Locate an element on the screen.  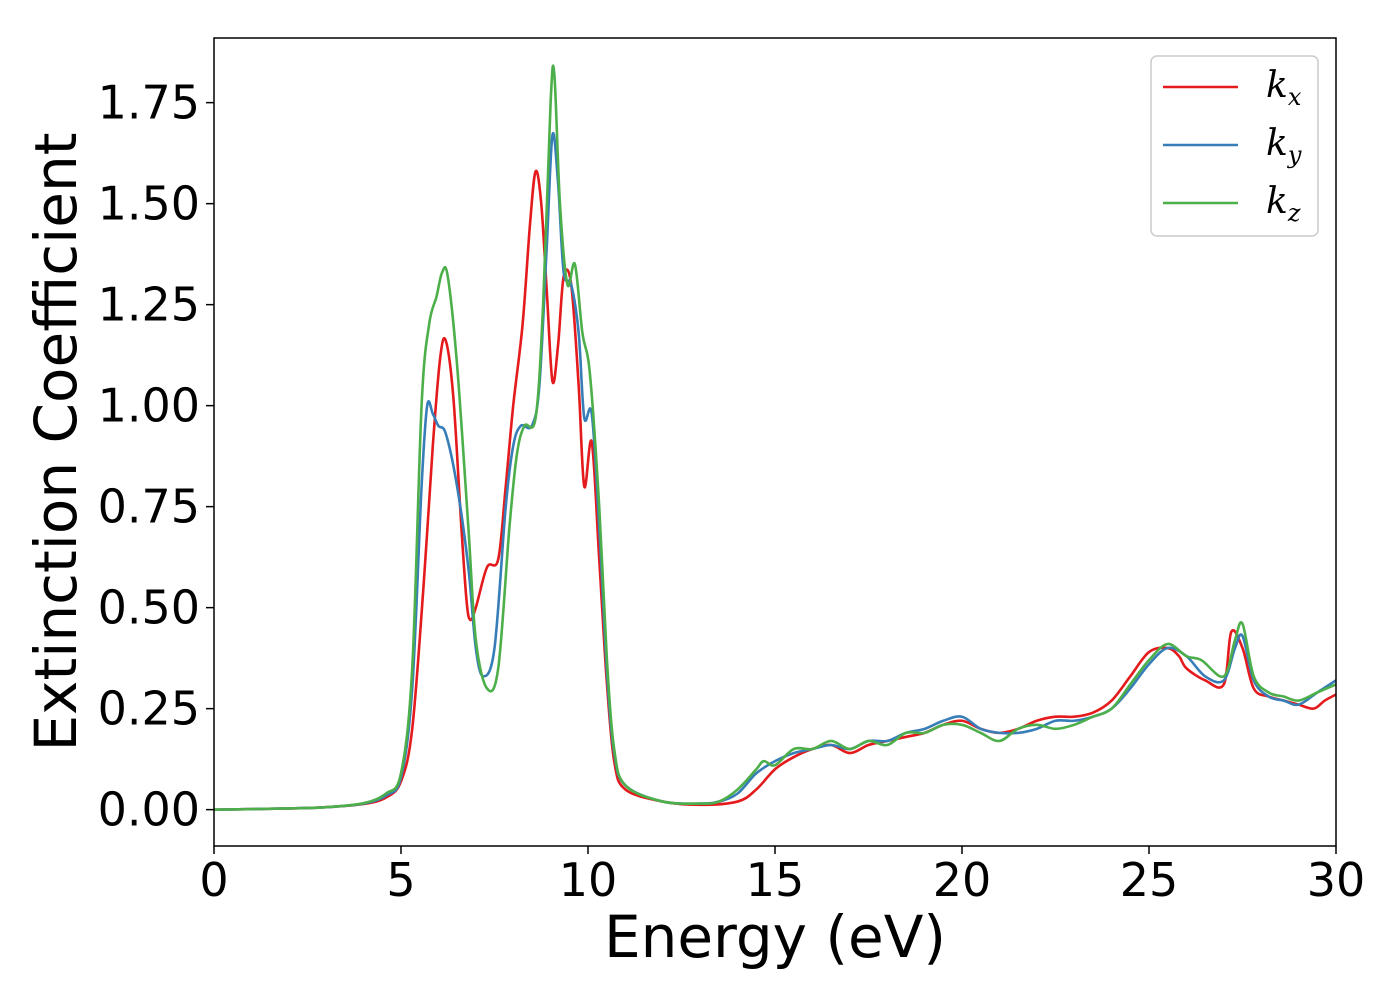
x-tick-label: 25 is located at coordinates (1149, 880).